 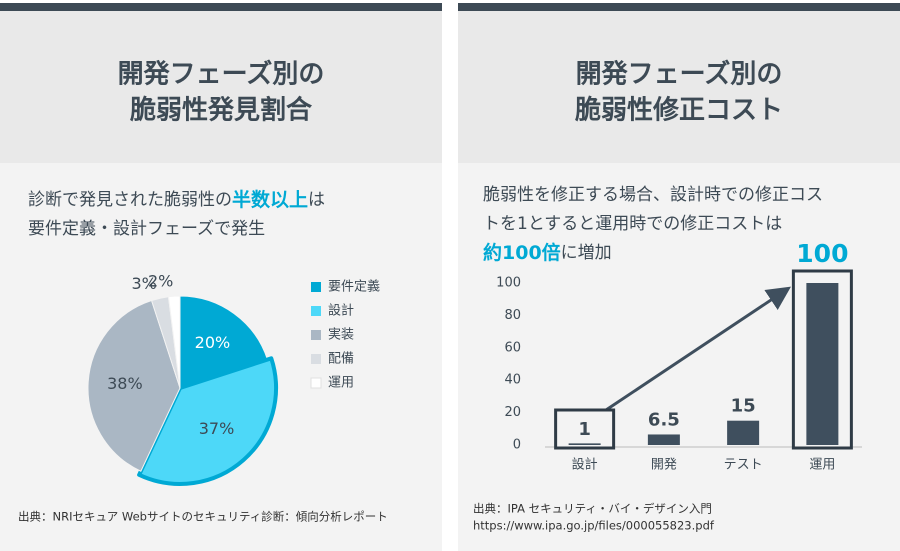 What do you see at coordinates (585, 465) in the screenshot?
I see `x-tick-label: 設計` at bounding box center [585, 465].